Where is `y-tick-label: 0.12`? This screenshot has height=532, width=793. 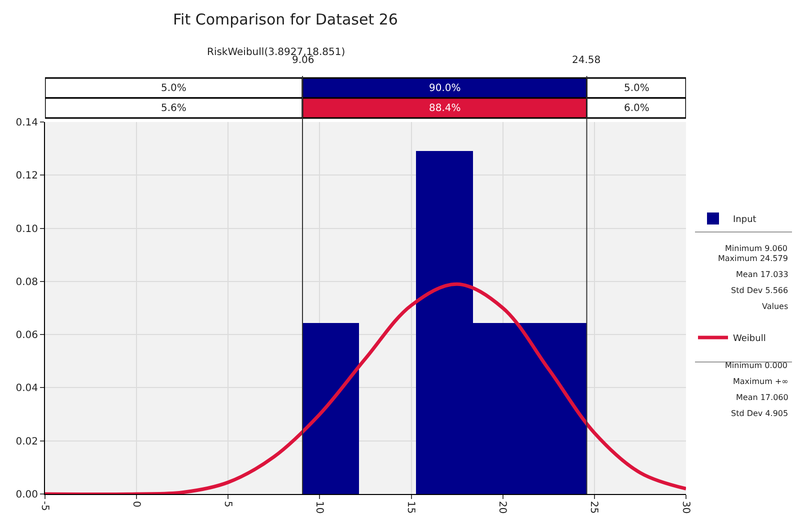
y-tick-label: 0.12 is located at coordinates (27, 176).